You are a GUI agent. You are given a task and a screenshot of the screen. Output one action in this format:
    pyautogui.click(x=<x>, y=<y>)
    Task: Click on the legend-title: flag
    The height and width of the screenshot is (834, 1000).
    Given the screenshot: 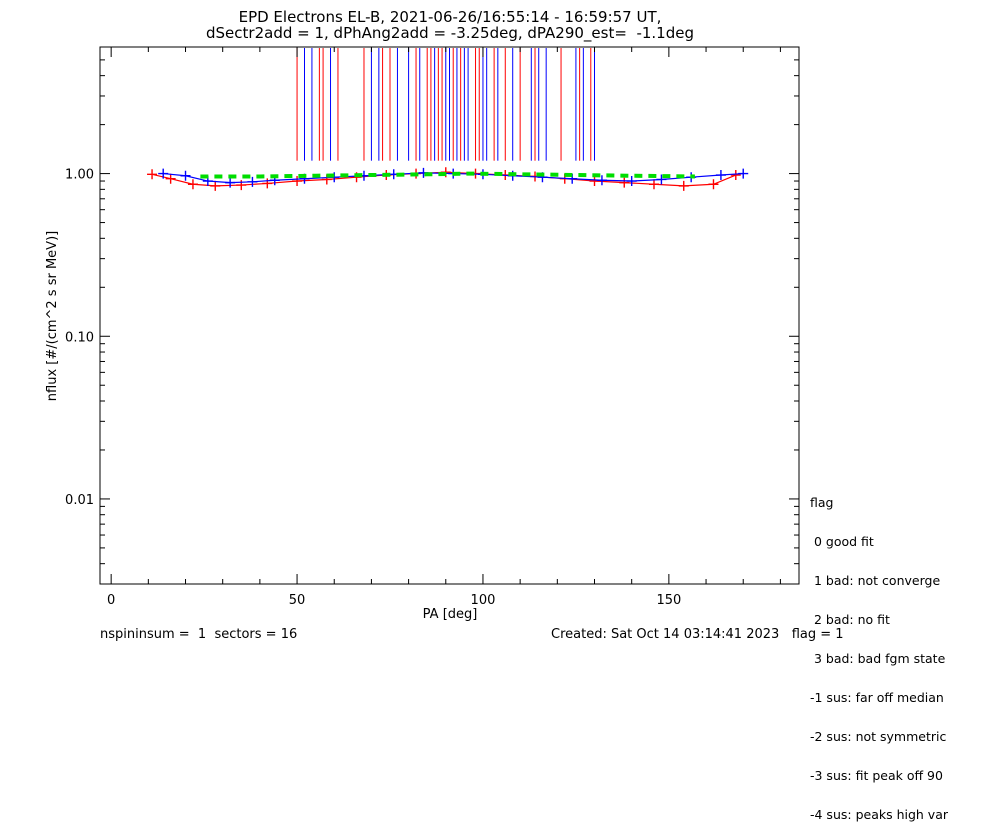 What is the action you would take?
    pyautogui.click(x=822, y=502)
    